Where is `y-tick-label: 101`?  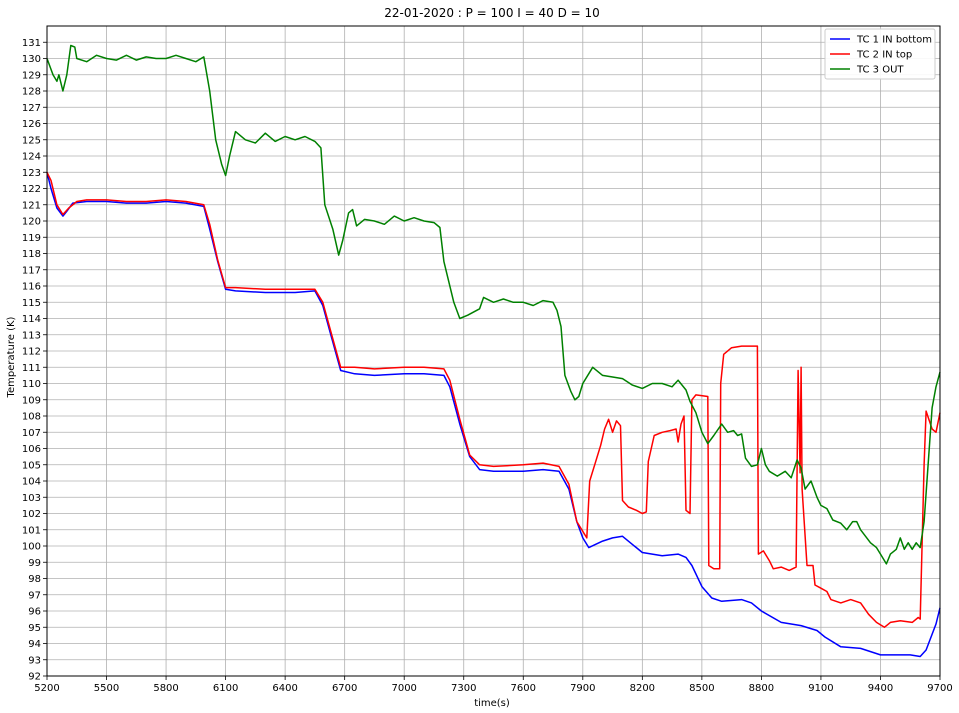 y-tick-label: 101 is located at coordinates (31, 530).